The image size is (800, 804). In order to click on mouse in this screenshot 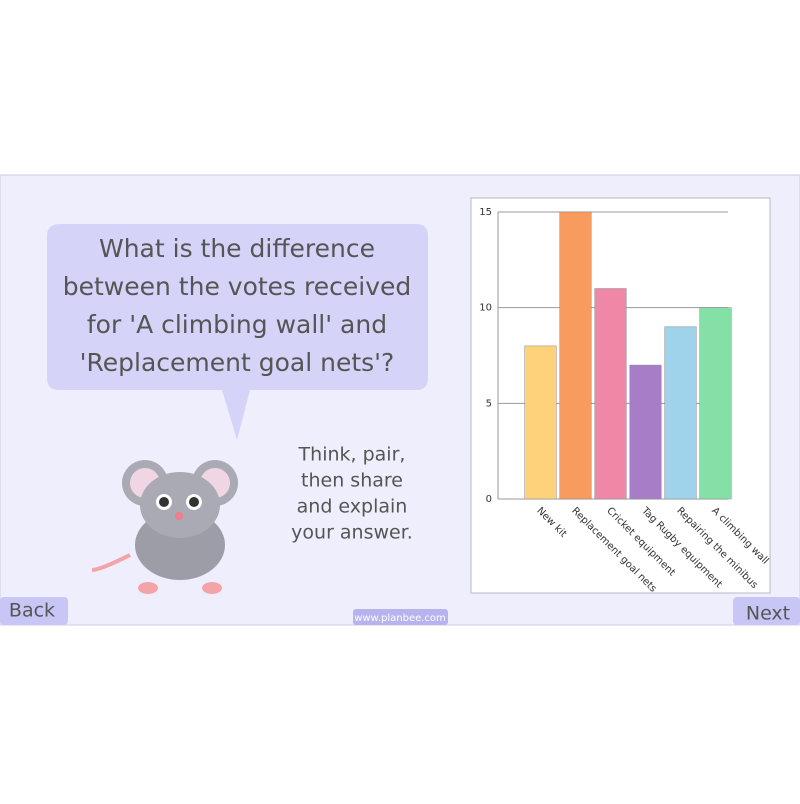, I will do `click(164, 527)`.